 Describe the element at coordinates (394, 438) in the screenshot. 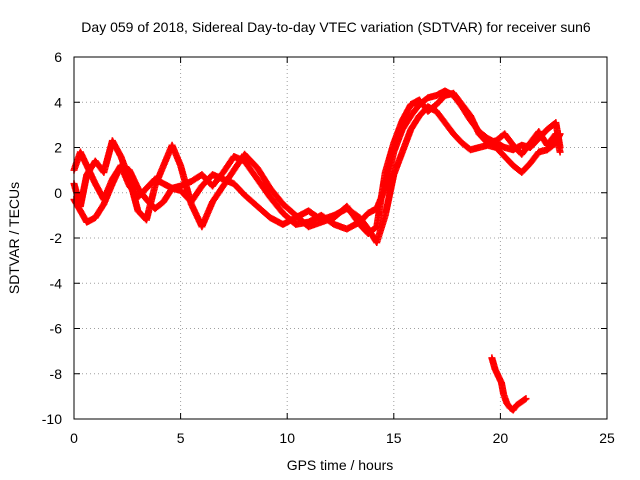

I see `x-tick-label: 15` at that location.